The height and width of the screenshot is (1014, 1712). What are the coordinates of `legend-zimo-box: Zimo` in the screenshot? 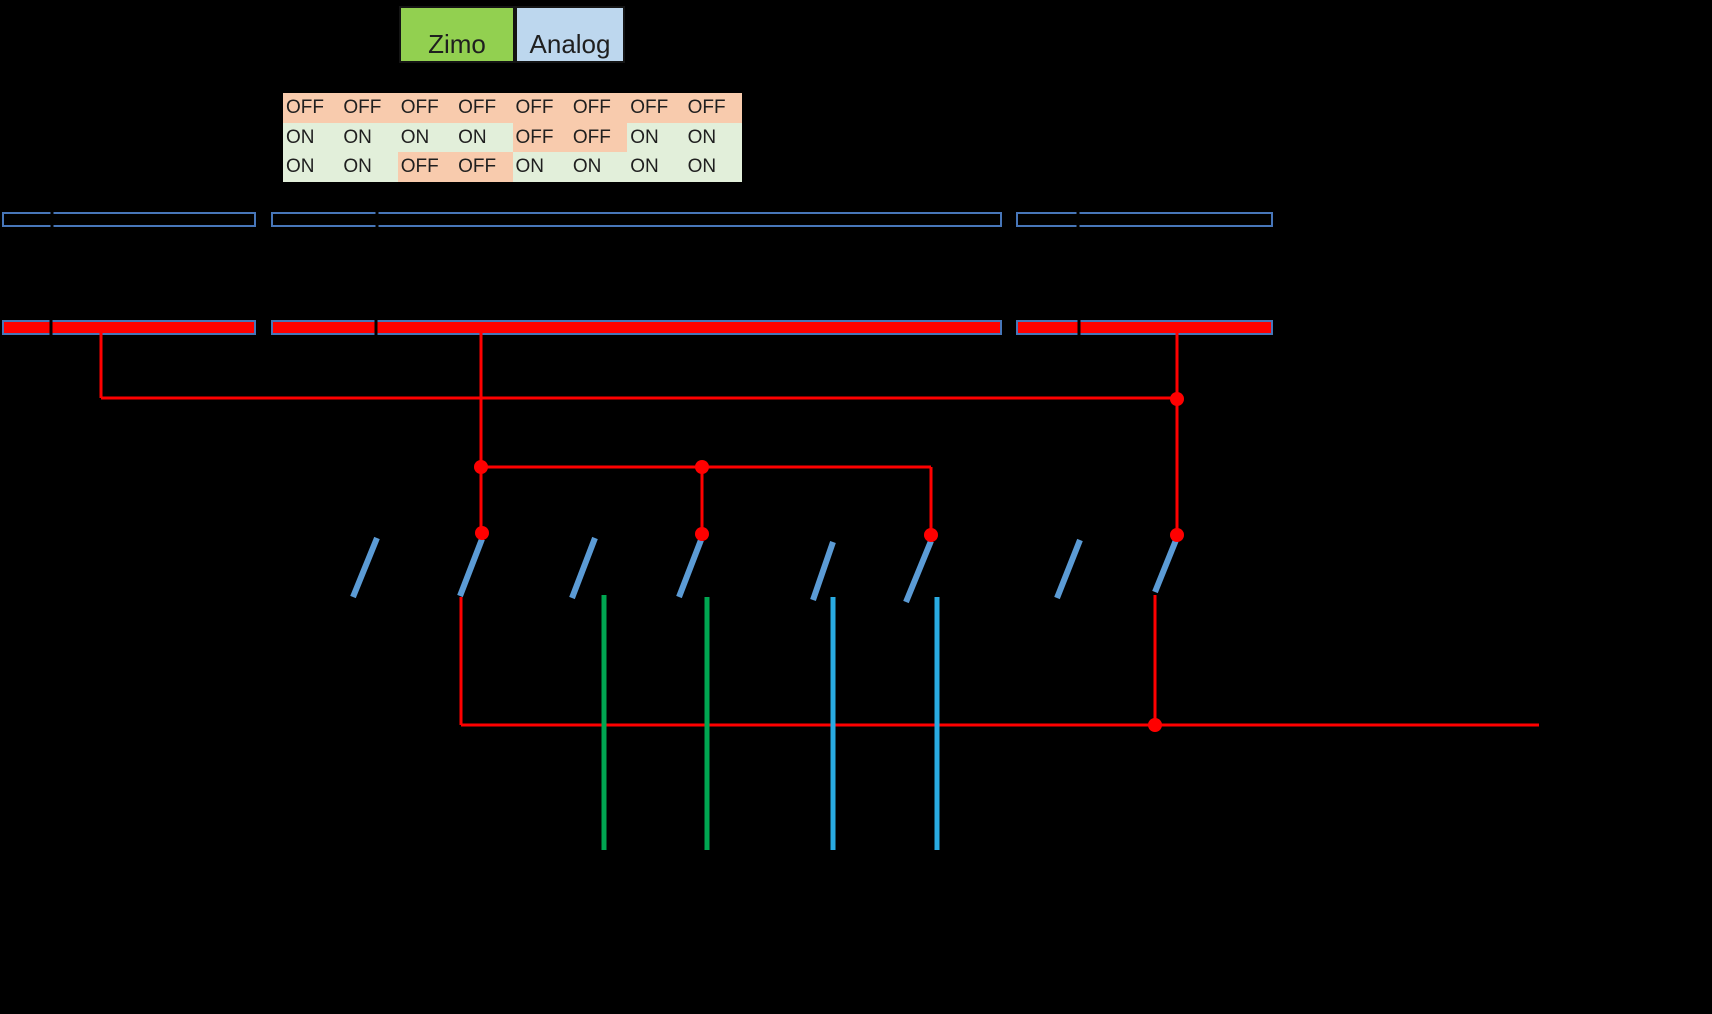 It's located at (457, 34).